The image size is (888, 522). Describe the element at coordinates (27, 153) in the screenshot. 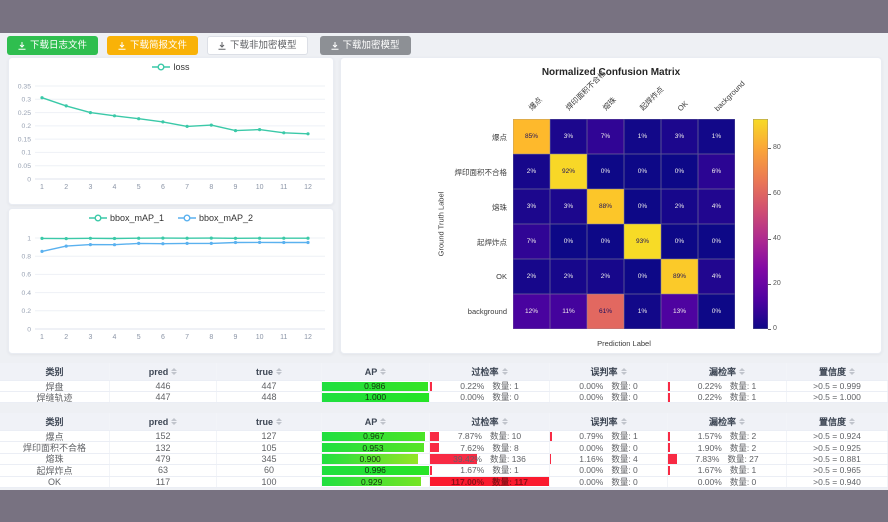

I see `svg-text: 0.1` at that location.